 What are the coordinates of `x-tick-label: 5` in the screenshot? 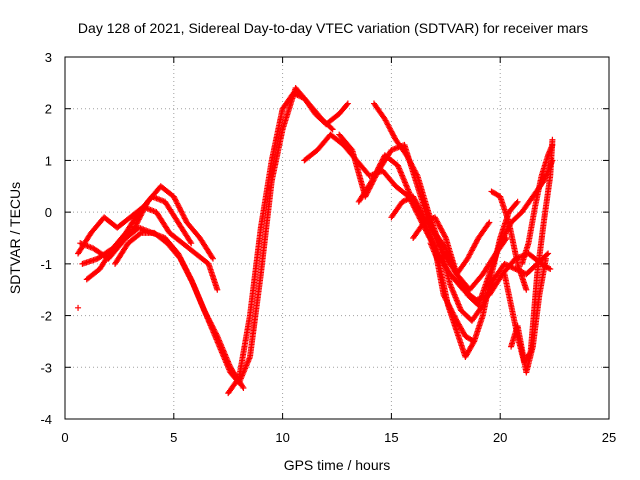 It's located at (173, 437).